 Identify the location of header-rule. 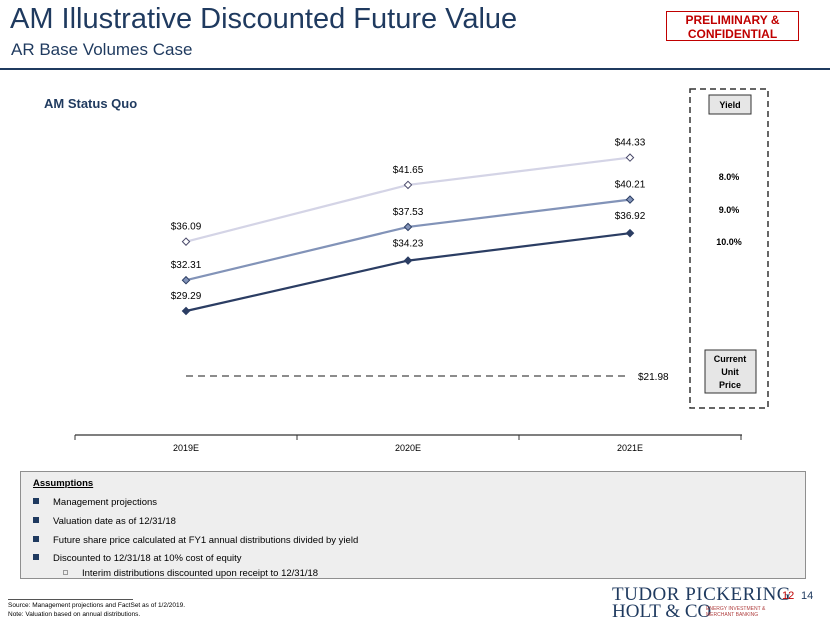
(415, 69).